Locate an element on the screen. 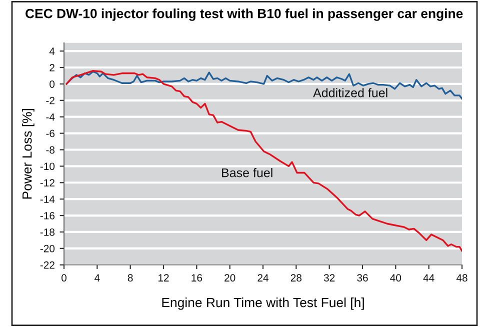  y-tick-label: -20 is located at coordinates (47, 248).